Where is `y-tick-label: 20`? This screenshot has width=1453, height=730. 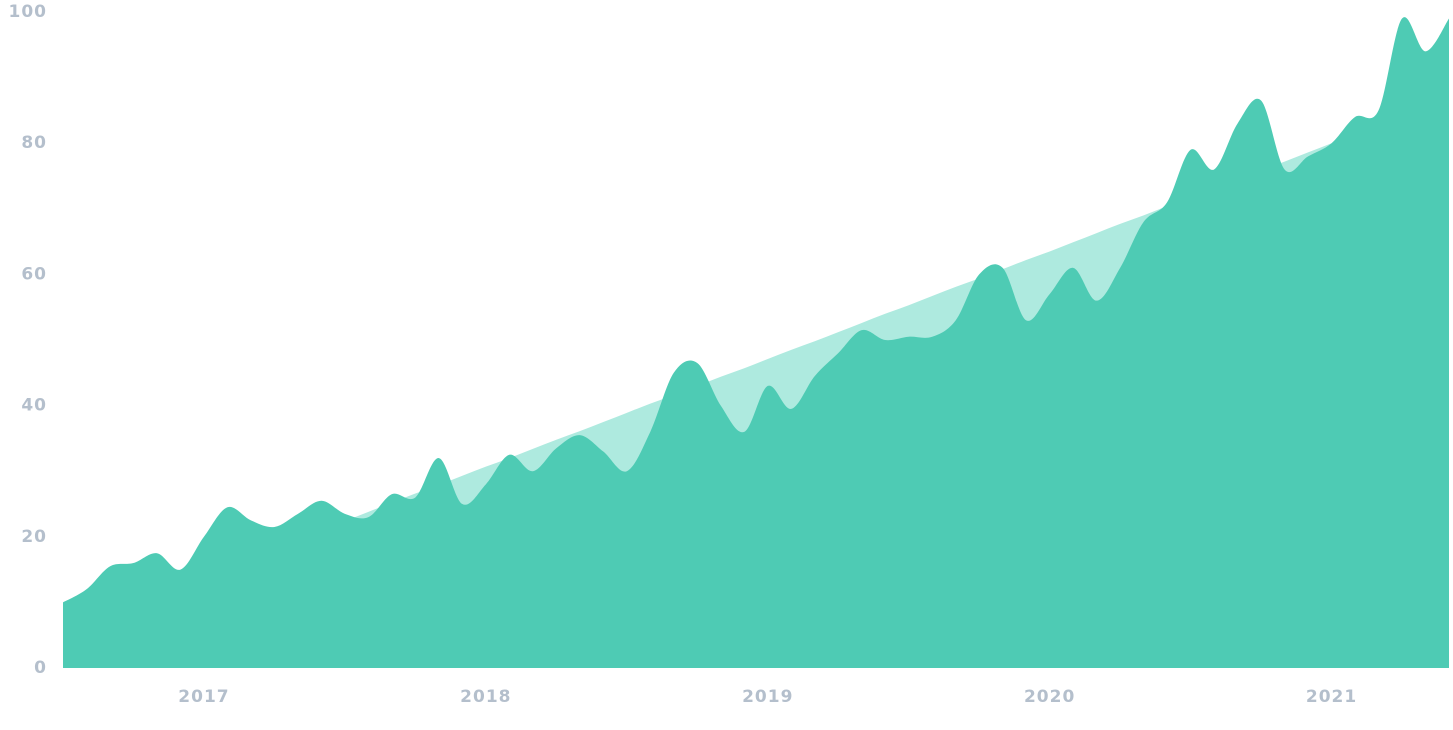 y-tick-label: 20 is located at coordinates (34, 537).